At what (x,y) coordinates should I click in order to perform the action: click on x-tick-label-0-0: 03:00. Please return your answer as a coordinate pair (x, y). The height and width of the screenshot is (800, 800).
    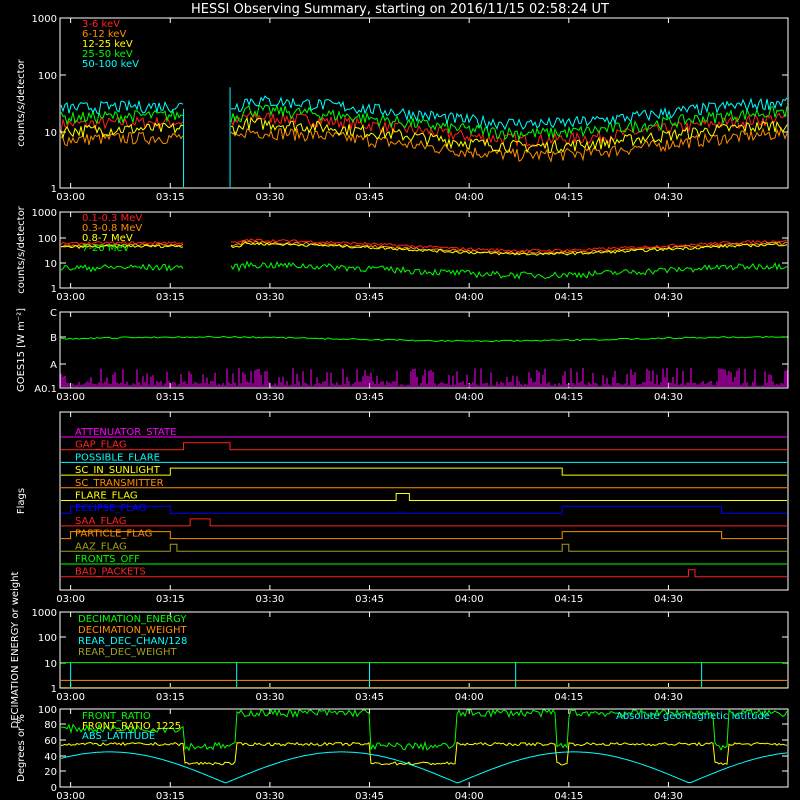
    Looking at the image, I should click on (70, 197).